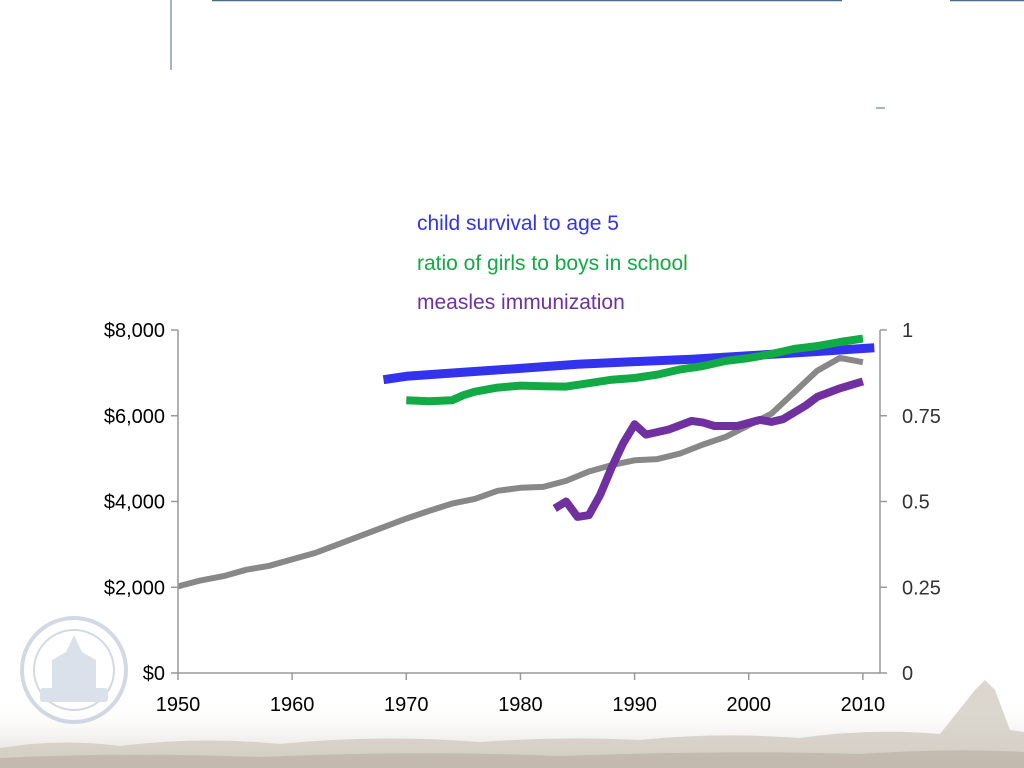  I want to click on left-tick-label: $0, so click(154, 674).